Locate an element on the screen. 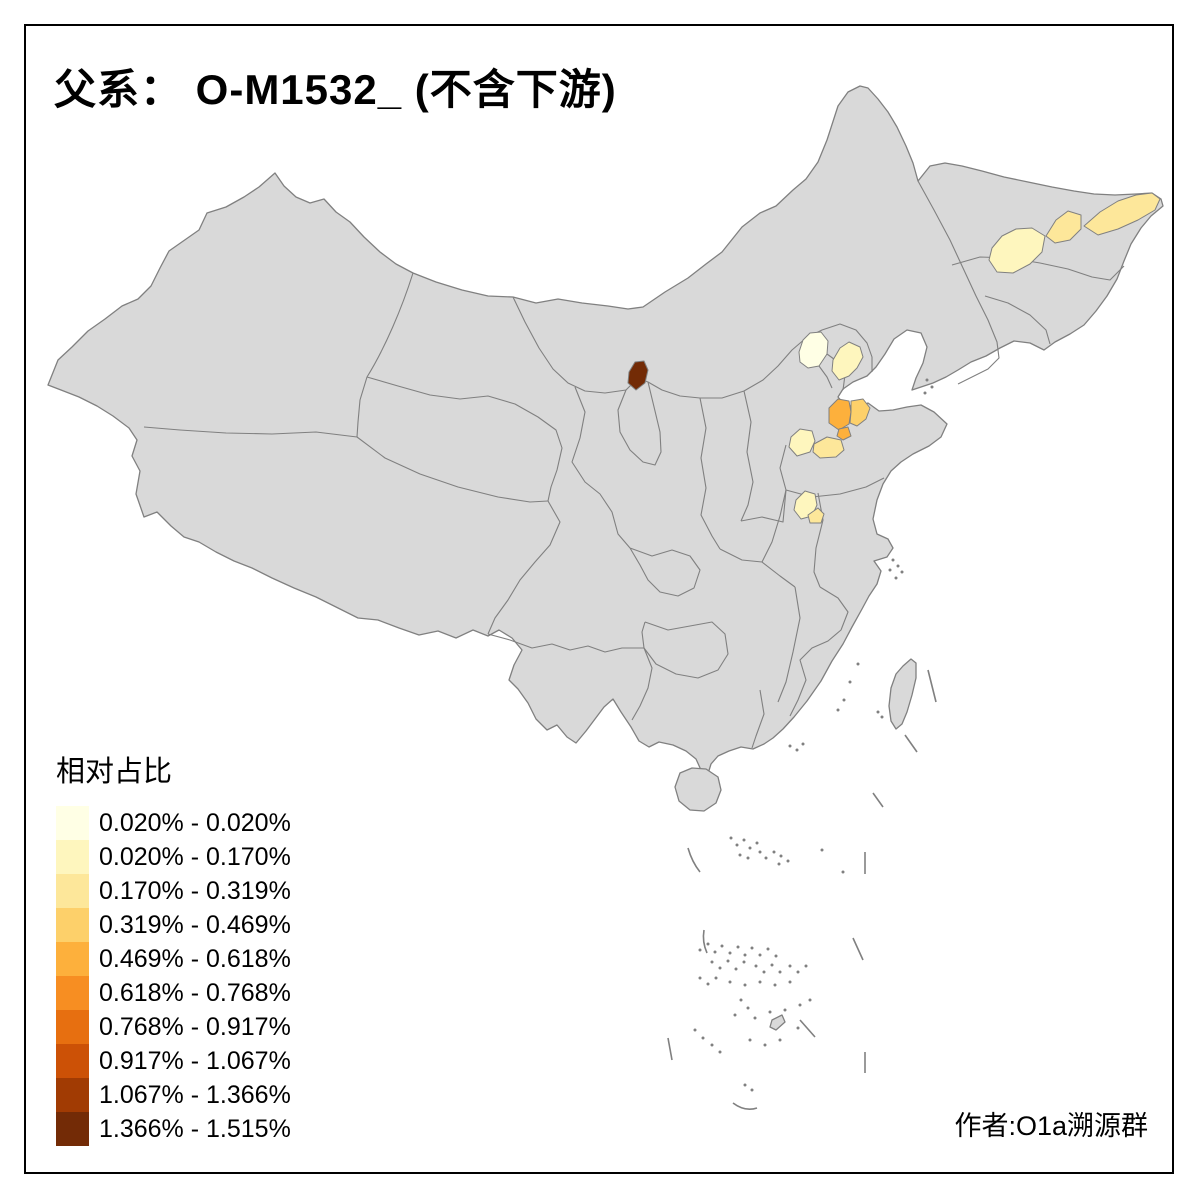  legend-title: 相对占比 is located at coordinates (114, 772).